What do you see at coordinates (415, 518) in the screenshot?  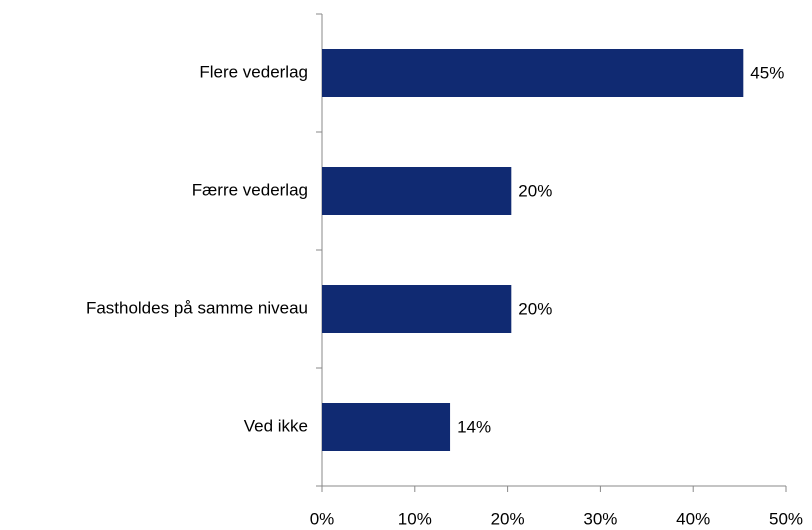 I see `x-tick-label: 10%` at bounding box center [415, 518].